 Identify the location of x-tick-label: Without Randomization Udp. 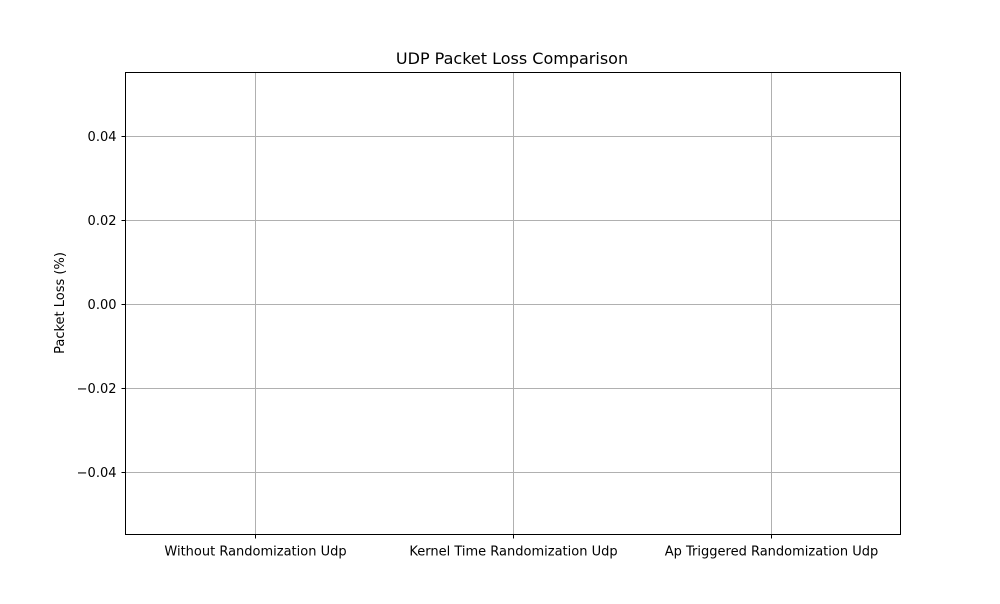
(255, 552).